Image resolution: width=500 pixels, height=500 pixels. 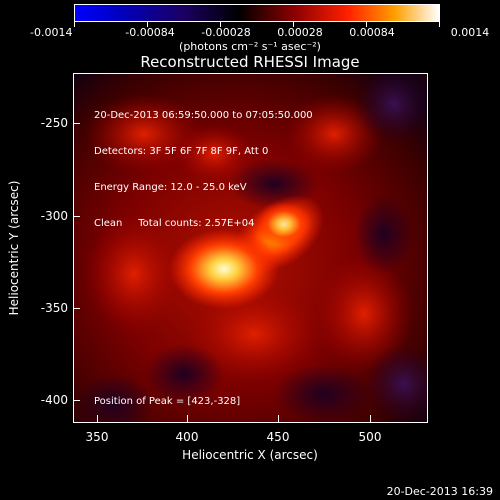 I want to click on colorbar-gradient, so click(x=257, y=13).